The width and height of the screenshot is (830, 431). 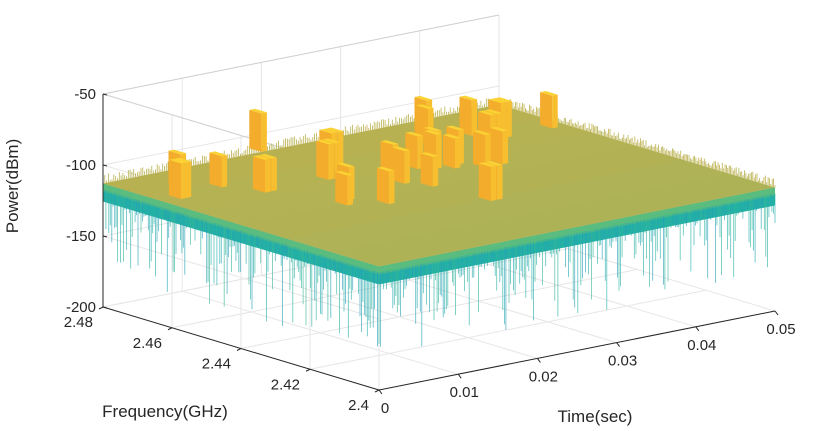 What do you see at coordinates (385, 408) in the screenshot?
I see `x-tick-label: 0` at bounding box center [385, 408].